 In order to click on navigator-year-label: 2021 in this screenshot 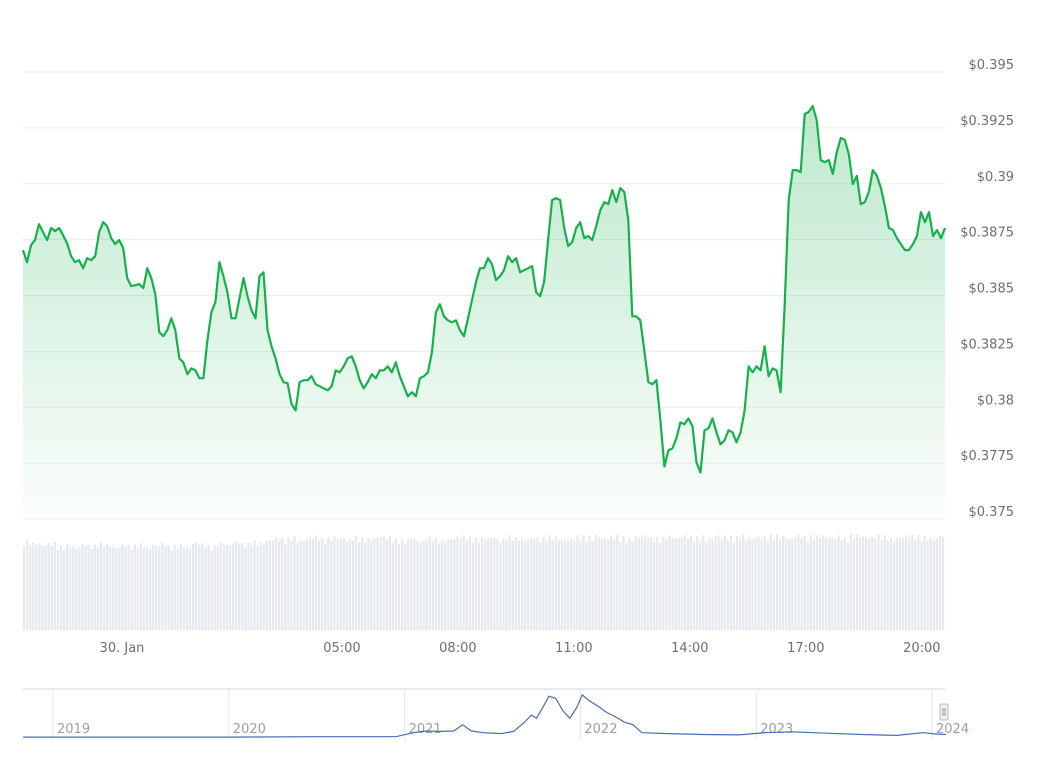, I will do `click(425, 729)`.